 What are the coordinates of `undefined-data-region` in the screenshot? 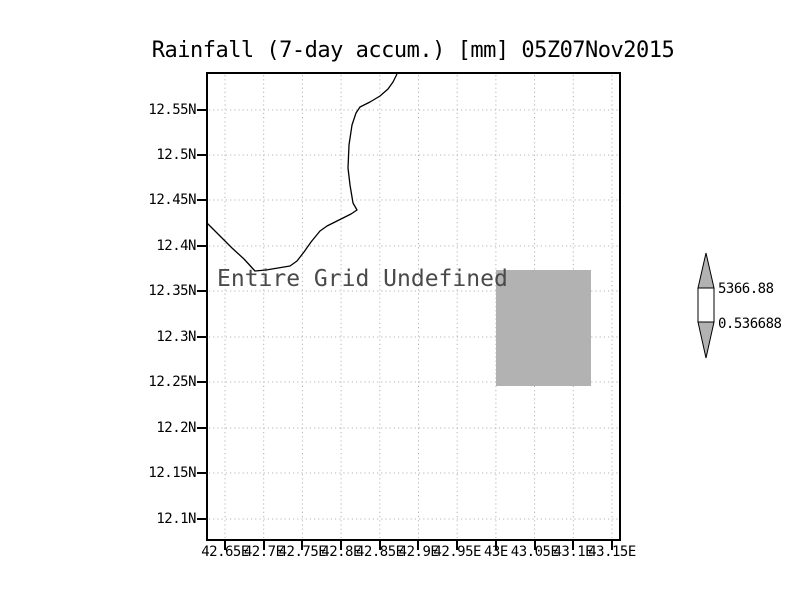 It's located at (543, 328).